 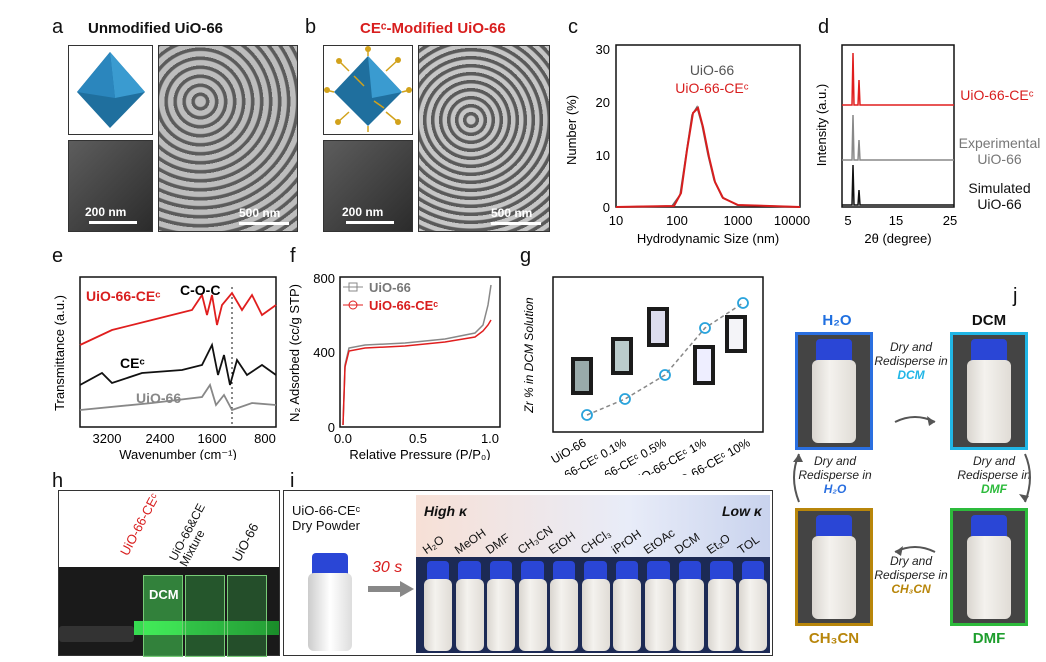 I want to click on label-coc: C-O-C, so click(x=200, y=290).